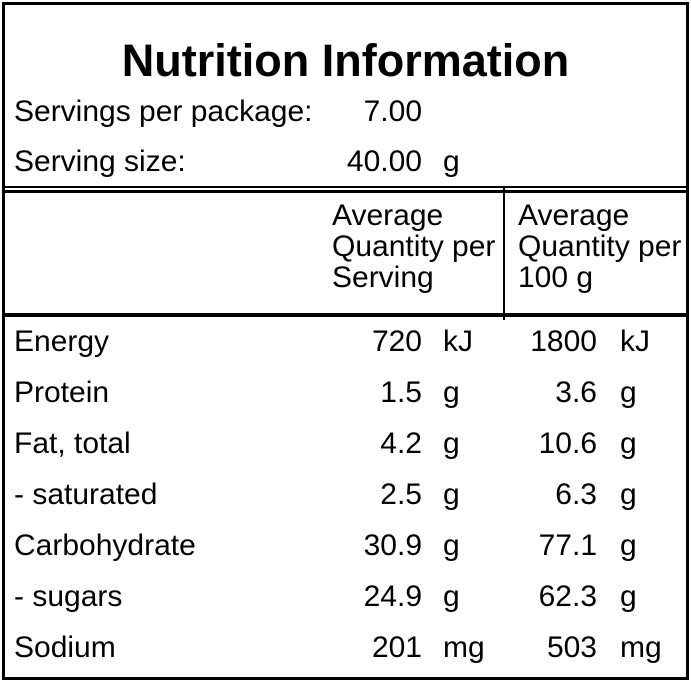 Image resolution: width=691 pixels, height=689 pixels. Describe the element at coordinates (345, 393) in the screenshot. I see `table-row: Protein 1.5 g 3.6 g` at that location.